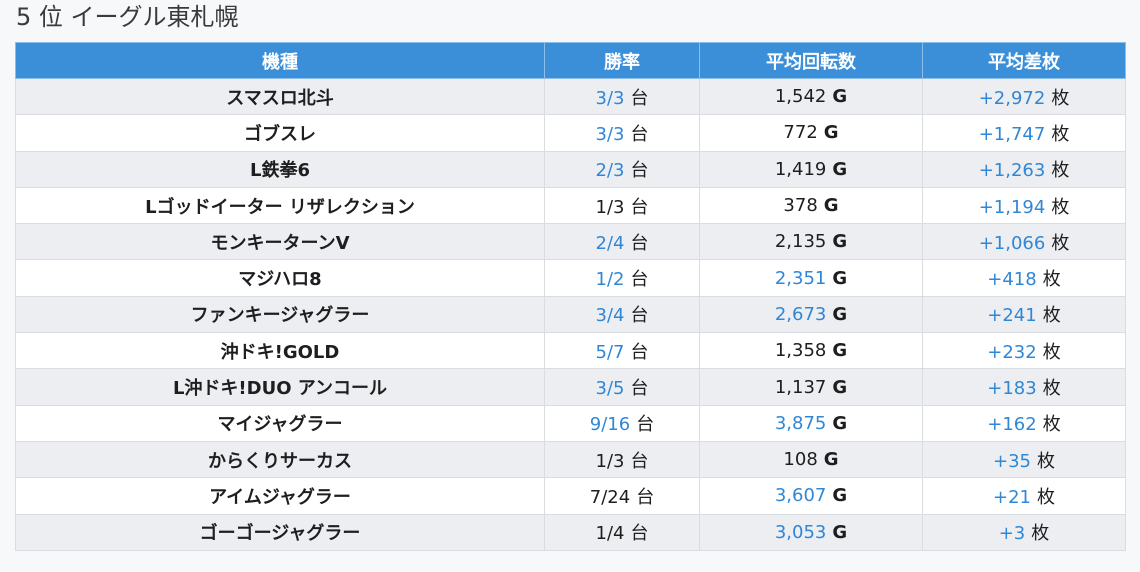  I want to click on avg-diff-cell: +418 枚, so click(1024, 278).